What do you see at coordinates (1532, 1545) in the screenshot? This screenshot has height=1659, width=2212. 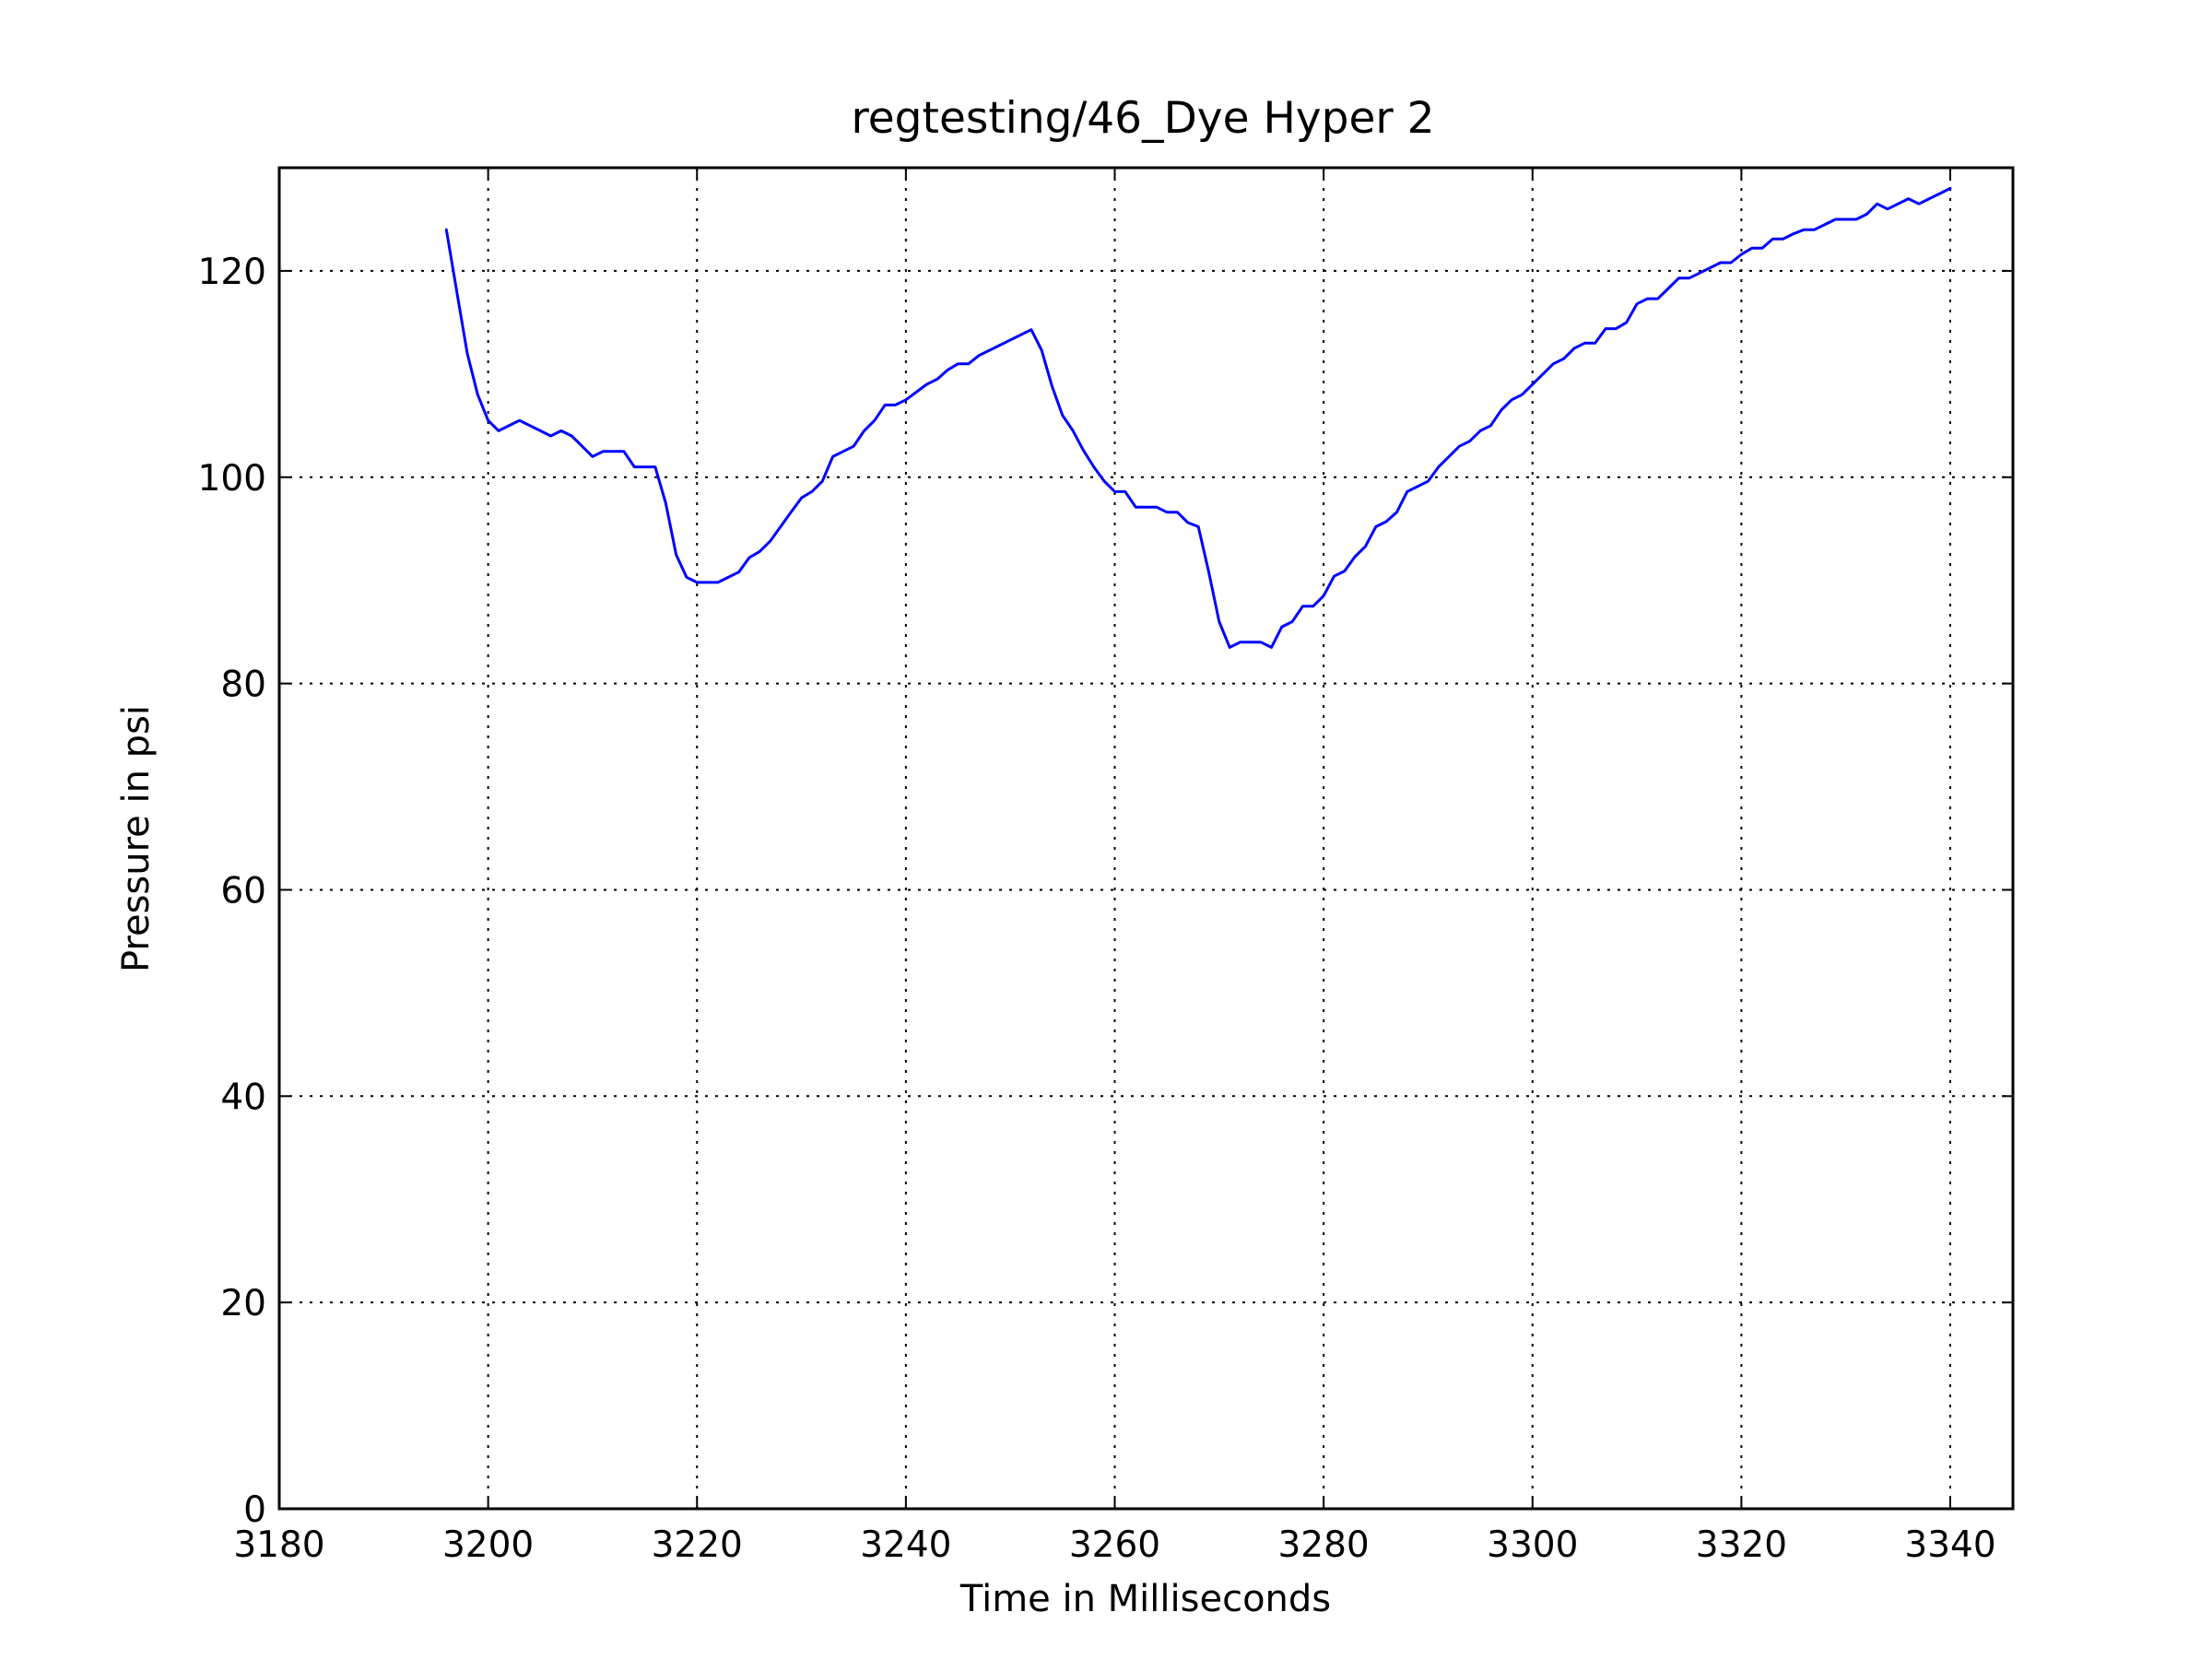 I see `x-tick-label: 3300` at bounding box center [1532, 1545].